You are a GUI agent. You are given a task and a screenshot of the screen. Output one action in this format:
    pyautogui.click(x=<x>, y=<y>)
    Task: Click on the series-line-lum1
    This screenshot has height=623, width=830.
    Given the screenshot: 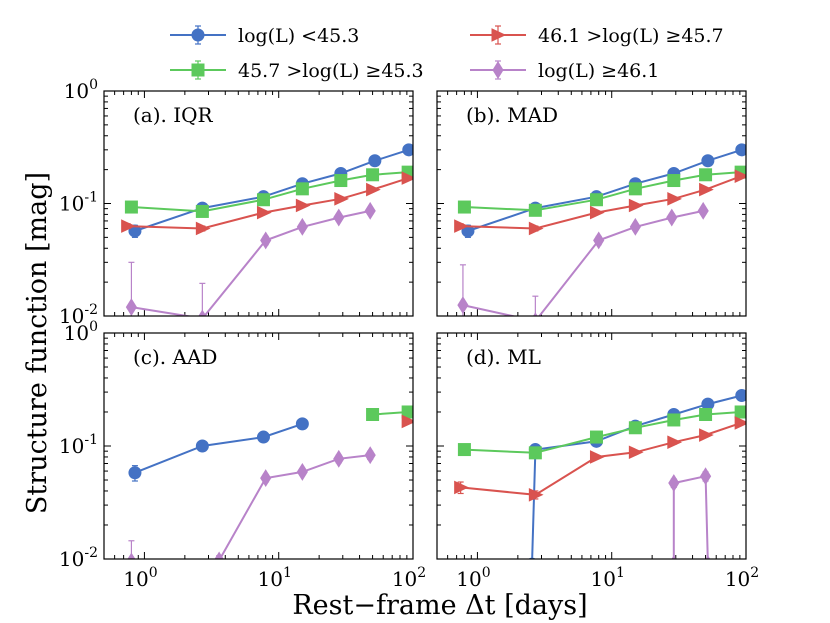 What is the action you would take?
    pyautogui.click(x=218, y=448)
    